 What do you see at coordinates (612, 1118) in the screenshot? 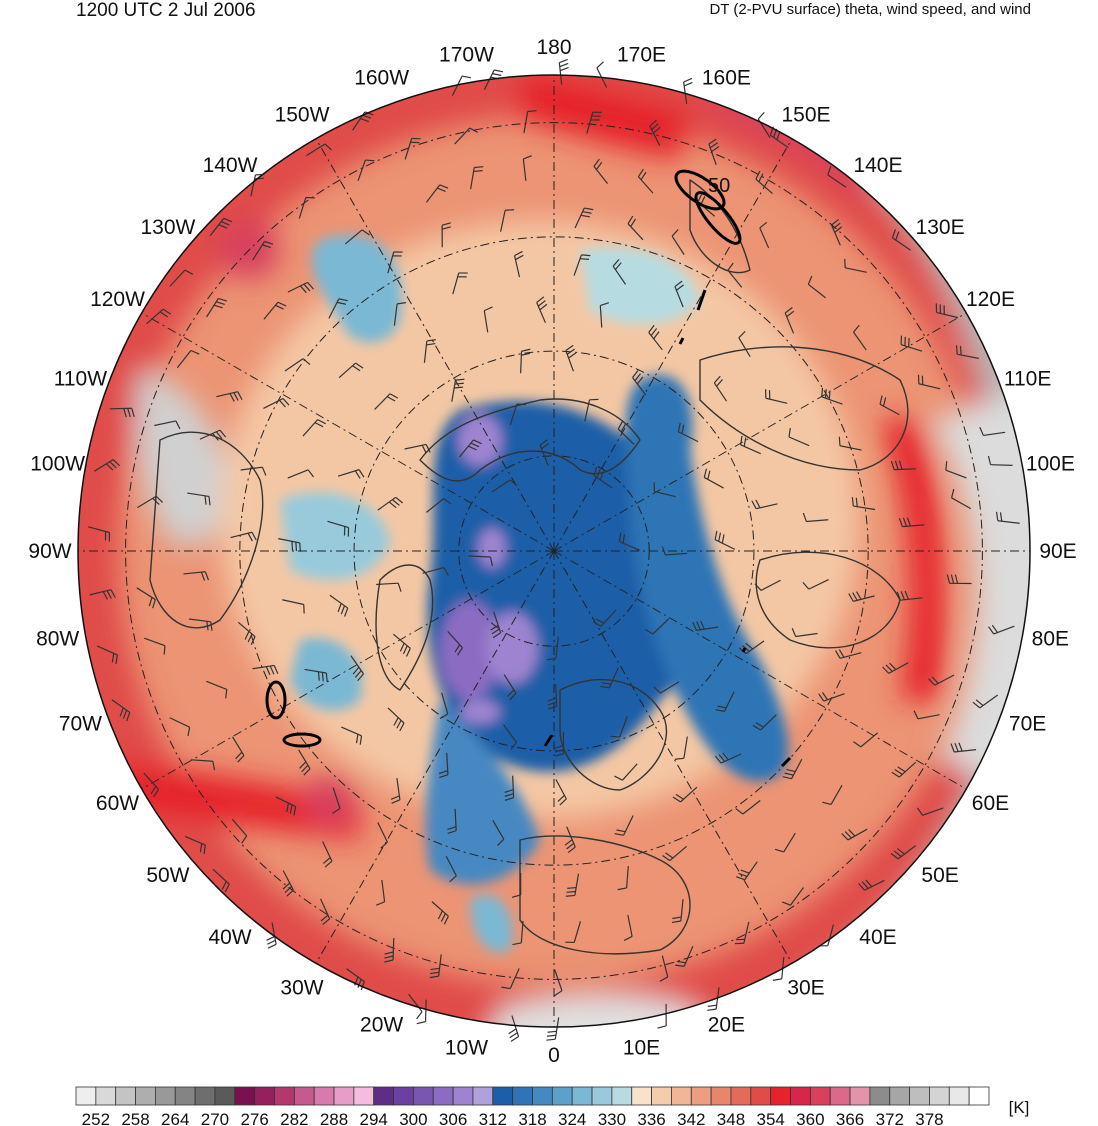
I see `colorbar-tick-label: 330` at bounding box center [612, 1118].